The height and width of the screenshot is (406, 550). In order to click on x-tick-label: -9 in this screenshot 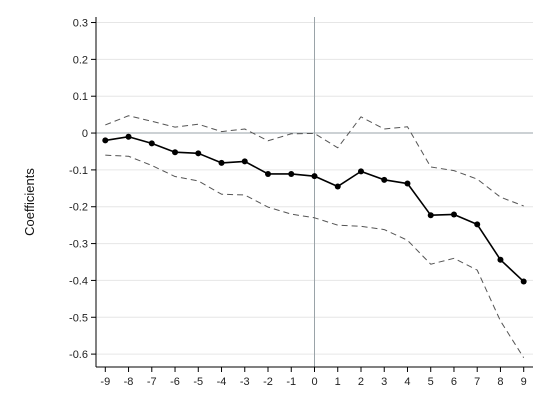, I will do `click(105, 382)`.